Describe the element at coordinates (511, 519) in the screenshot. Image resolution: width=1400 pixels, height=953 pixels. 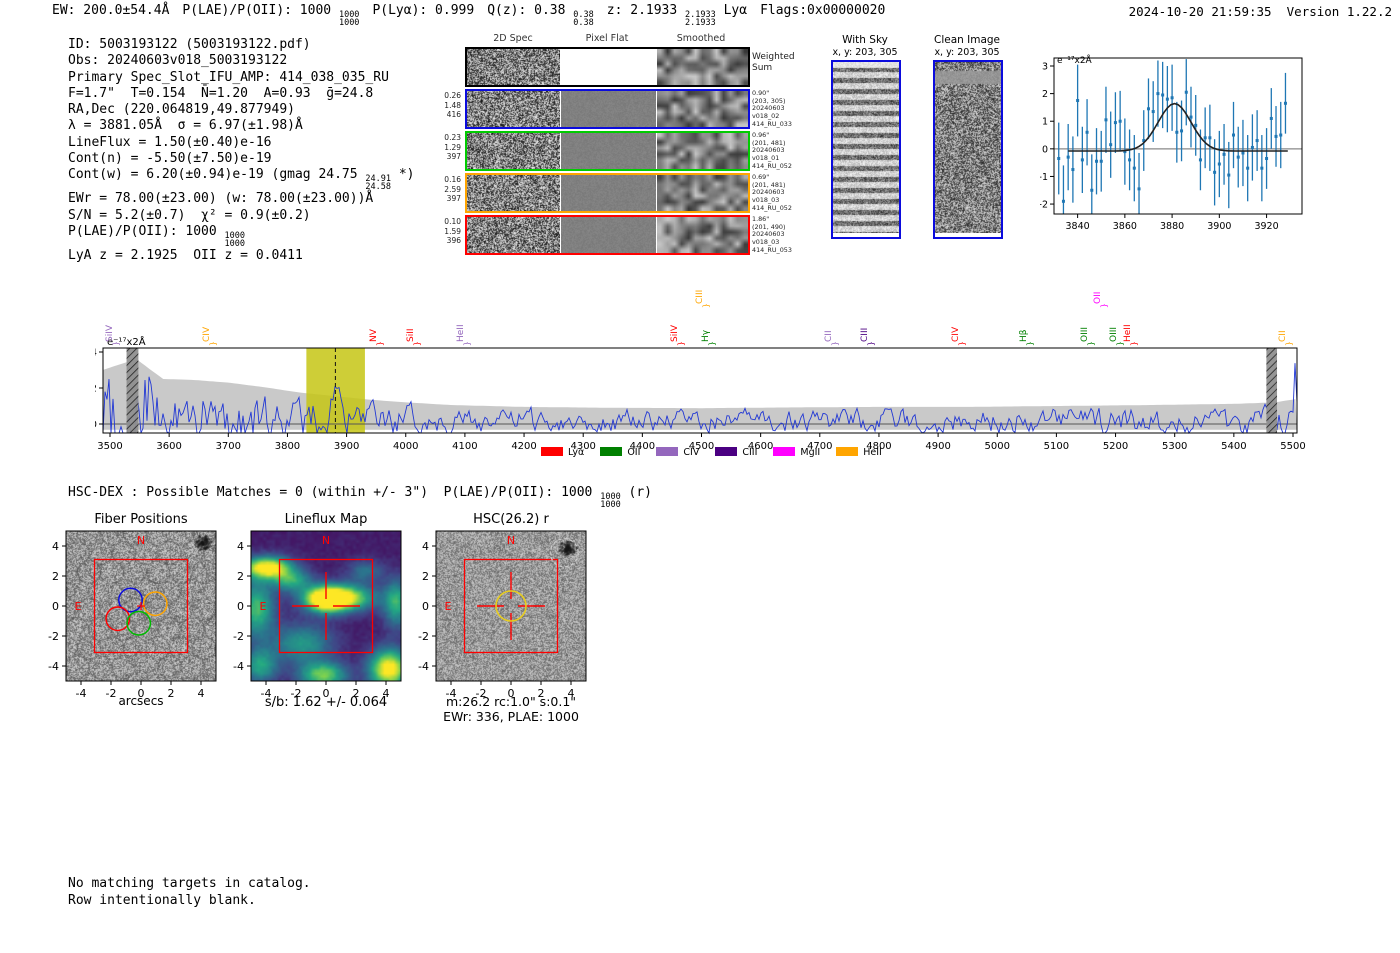
I see `hsc-cutout-title: HSC(26.2) r` at that location.